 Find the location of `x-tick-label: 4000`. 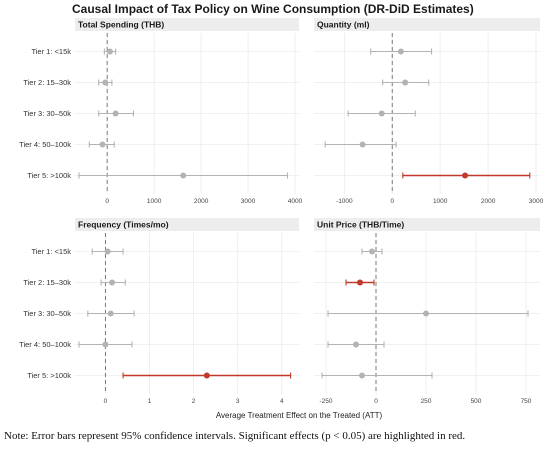

x-tick-label: 4000 is located at coordinates (295, 201).